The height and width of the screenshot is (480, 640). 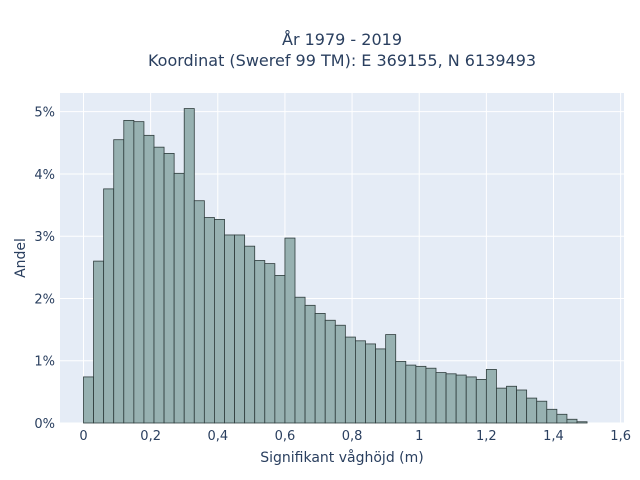 I want to click on y-axis-ticks: 0% 1% 2% 3% 4% 5%, so click(x=44, y=269).